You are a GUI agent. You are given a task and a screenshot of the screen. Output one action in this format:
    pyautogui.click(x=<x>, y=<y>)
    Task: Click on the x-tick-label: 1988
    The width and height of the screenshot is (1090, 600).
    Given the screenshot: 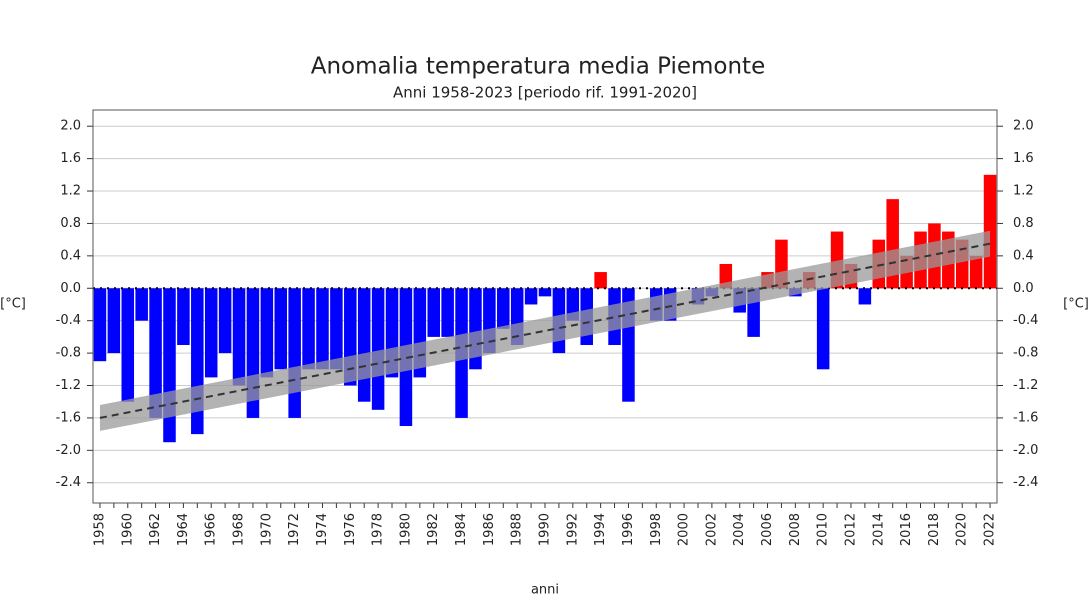 What is the action you would take?
    pyautogui.click(x=517, y=529)
    